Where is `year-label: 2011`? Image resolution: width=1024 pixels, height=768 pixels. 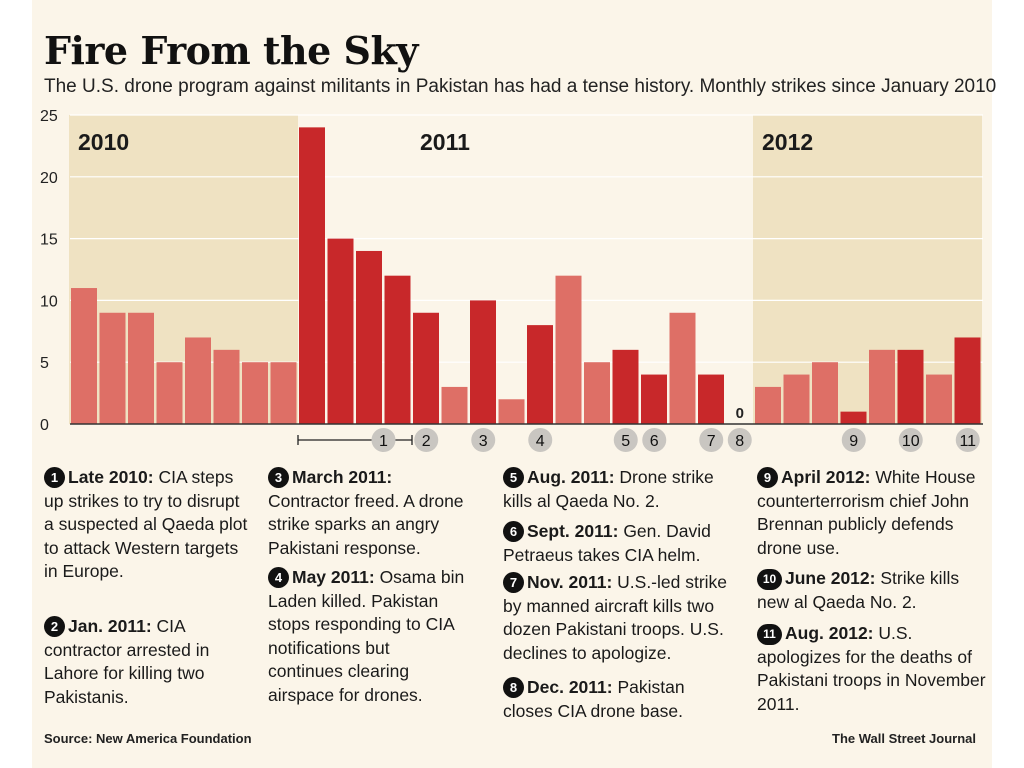
year-label: 2011 is located at coordinates (445, 142).